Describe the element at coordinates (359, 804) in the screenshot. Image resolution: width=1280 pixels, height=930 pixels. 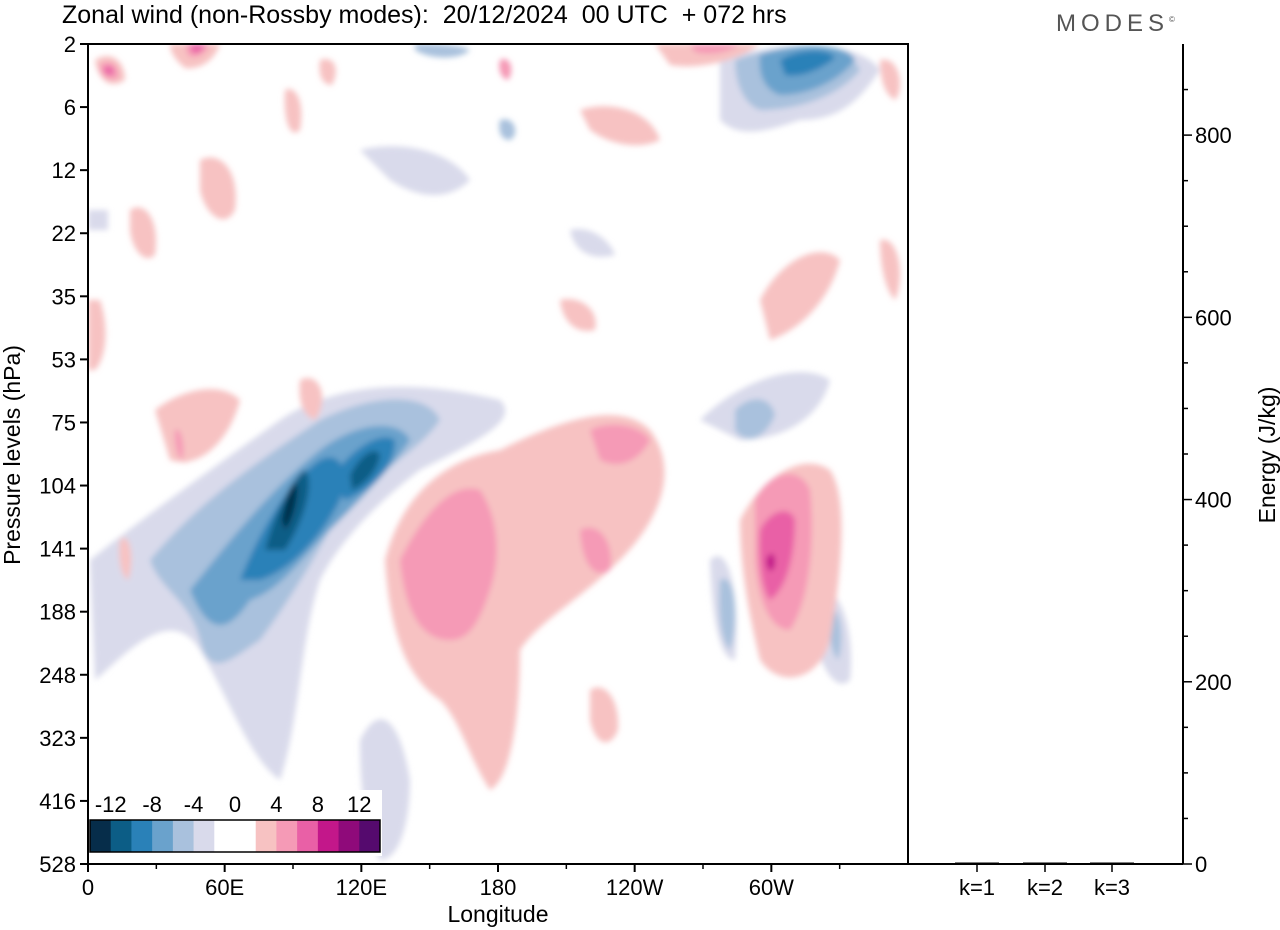
I see `colorbar-label: 12` at that location.